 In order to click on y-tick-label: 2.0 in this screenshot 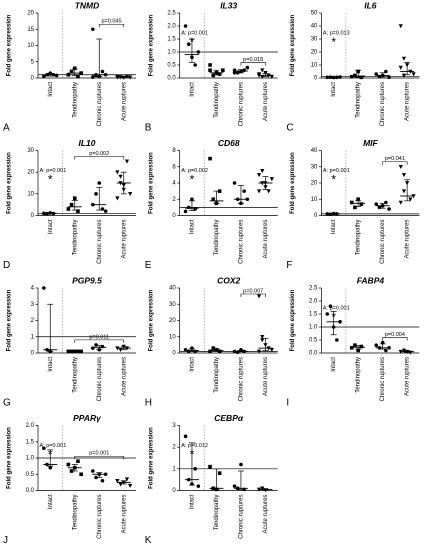, I will do `click(313, 302)`.